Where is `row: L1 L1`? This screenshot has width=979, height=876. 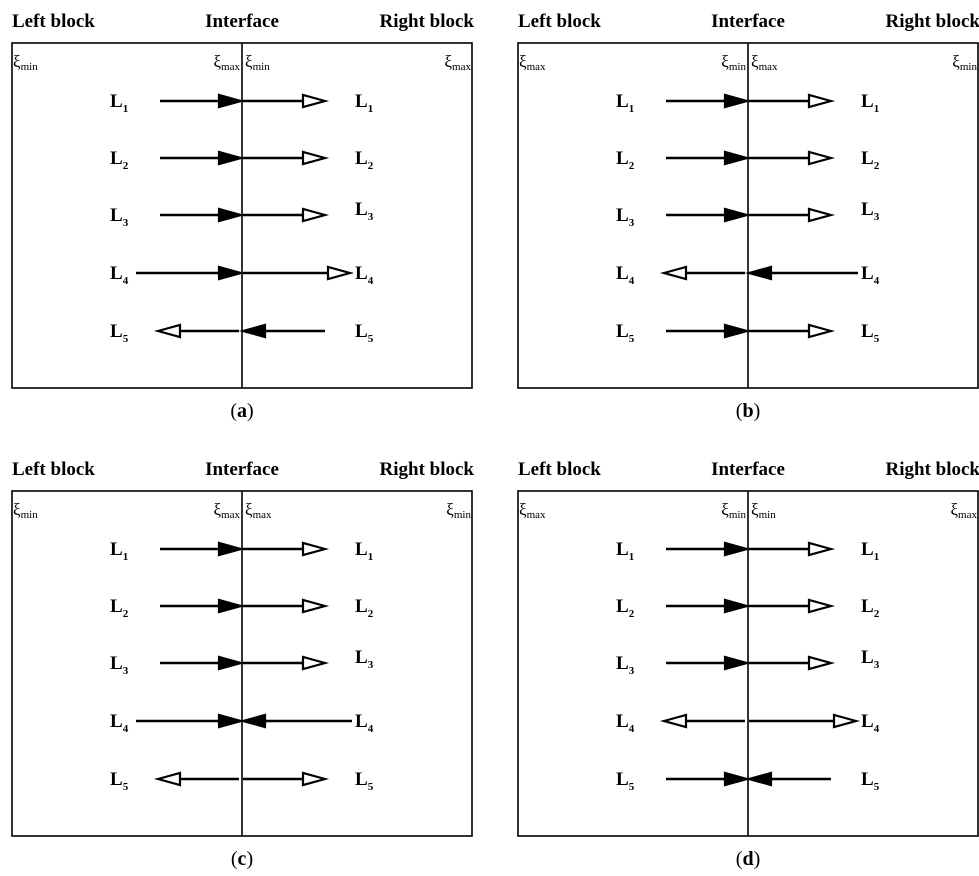
row: L1 L1 is located at coordinates (241, 551).